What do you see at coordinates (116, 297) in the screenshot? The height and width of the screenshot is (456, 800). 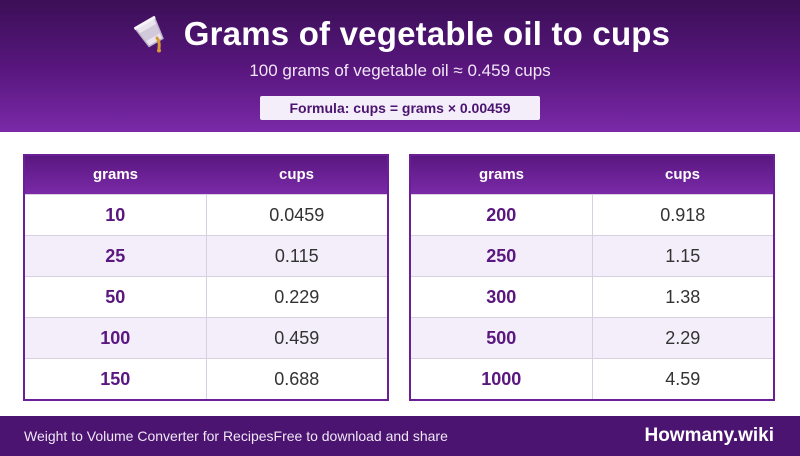 I see `grams-cell: 50` at bounding box center [116, 297].